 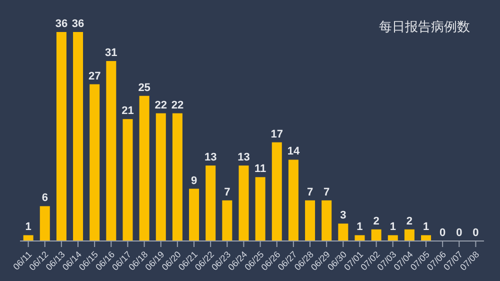 I want to click on data-label: 14, so click(x=293, y=152).